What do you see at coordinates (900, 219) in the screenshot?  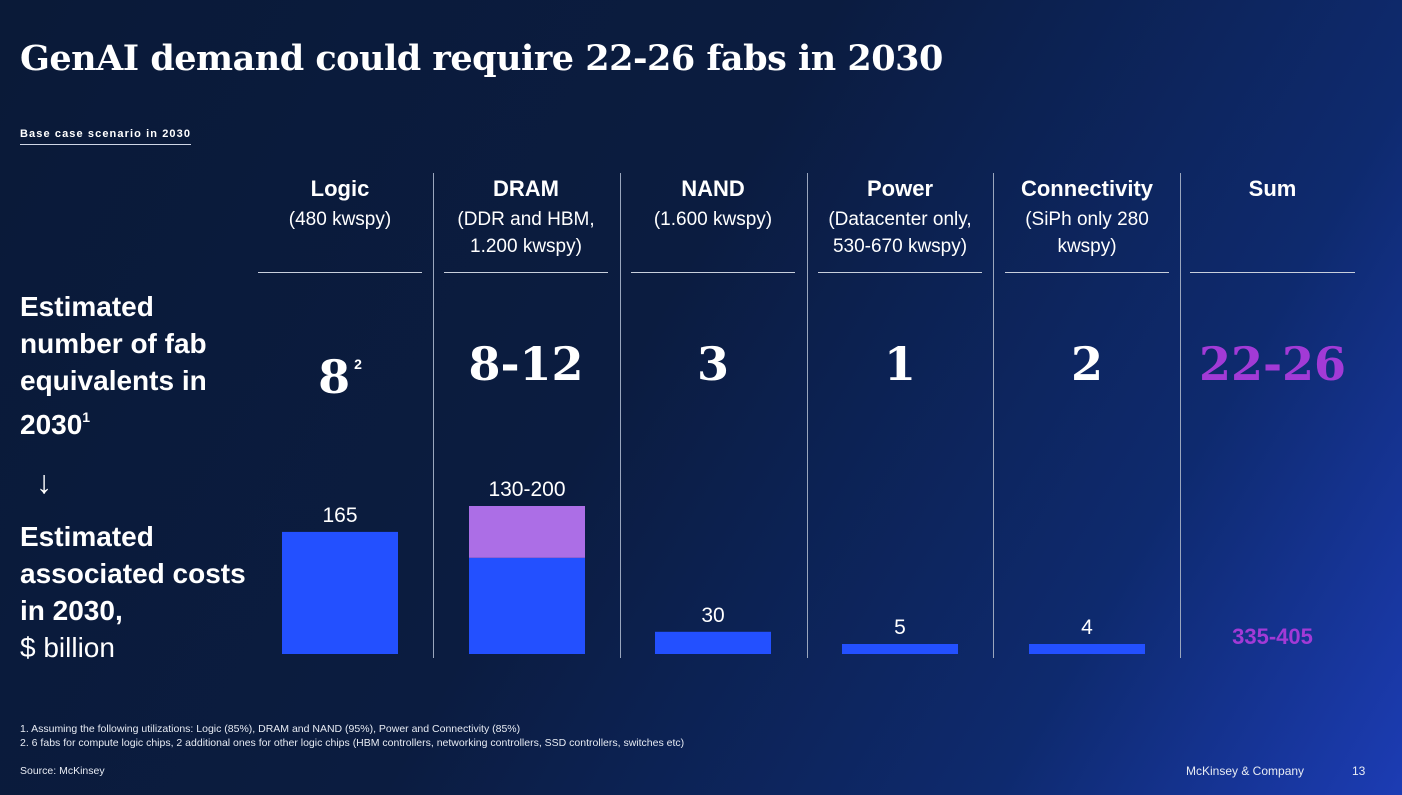 I see `col-detail: (Datacenter only,` at bounding box center [900, 219].